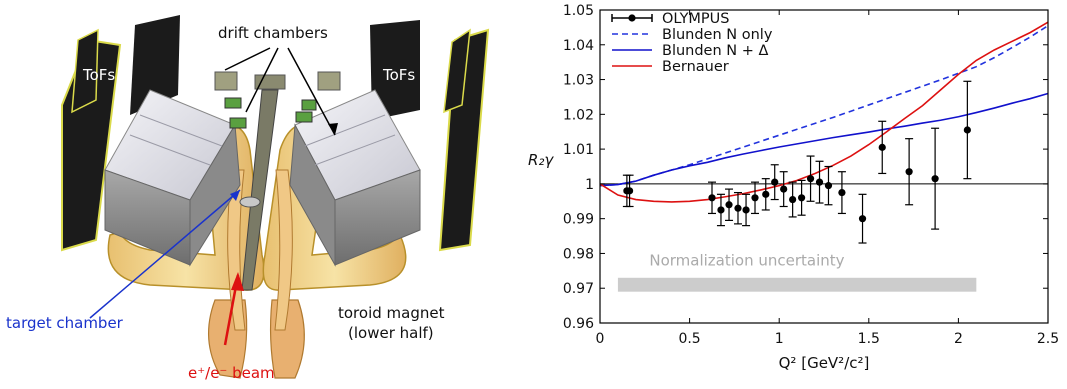 The image size is (1067, 389). Describe the element at coordinates (391, 333) in the screenshot. I see `label-toroid-magnet-sub: (lower half)` at that location.